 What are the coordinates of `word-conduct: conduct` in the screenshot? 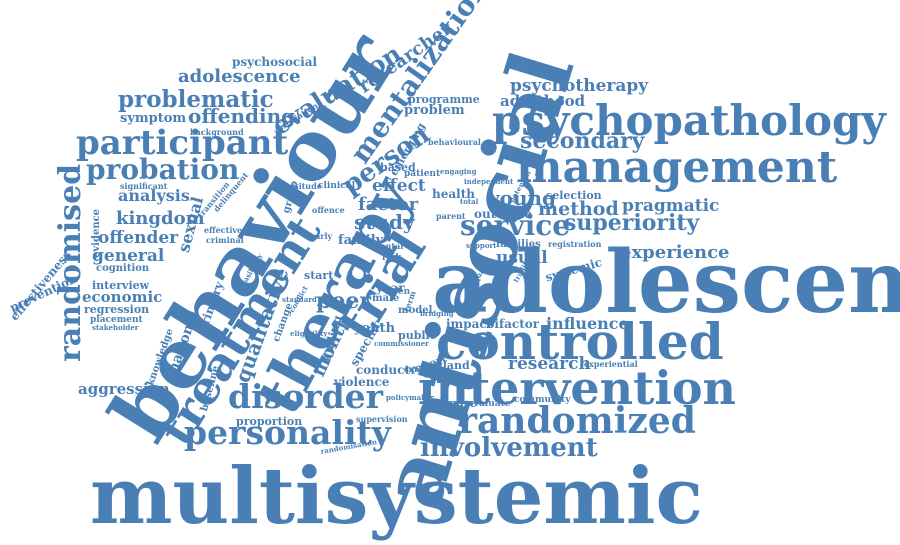 It's located at (383, 370).